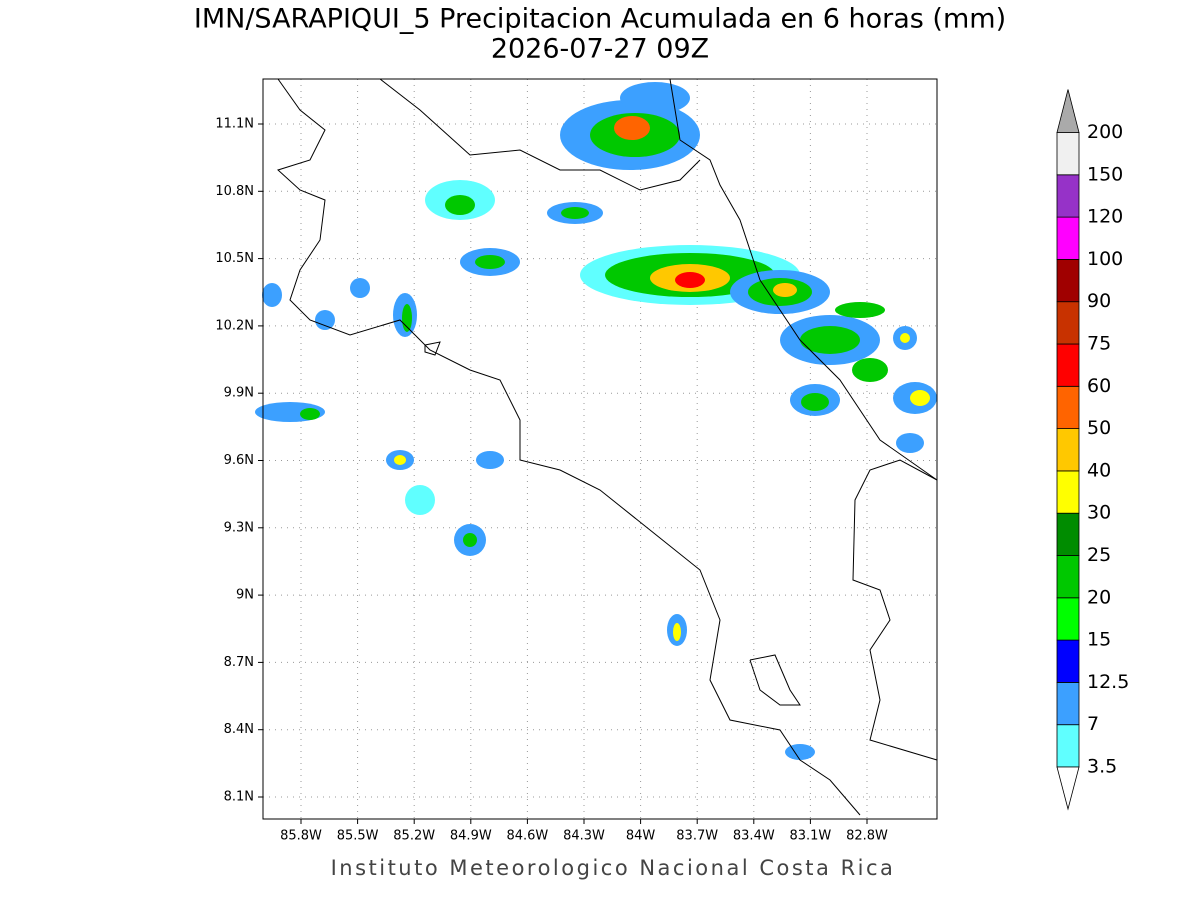 The height and width of the screenshot is (900, 1200). I want to click on colorbar-label: 3.5, so click(1102, 767).